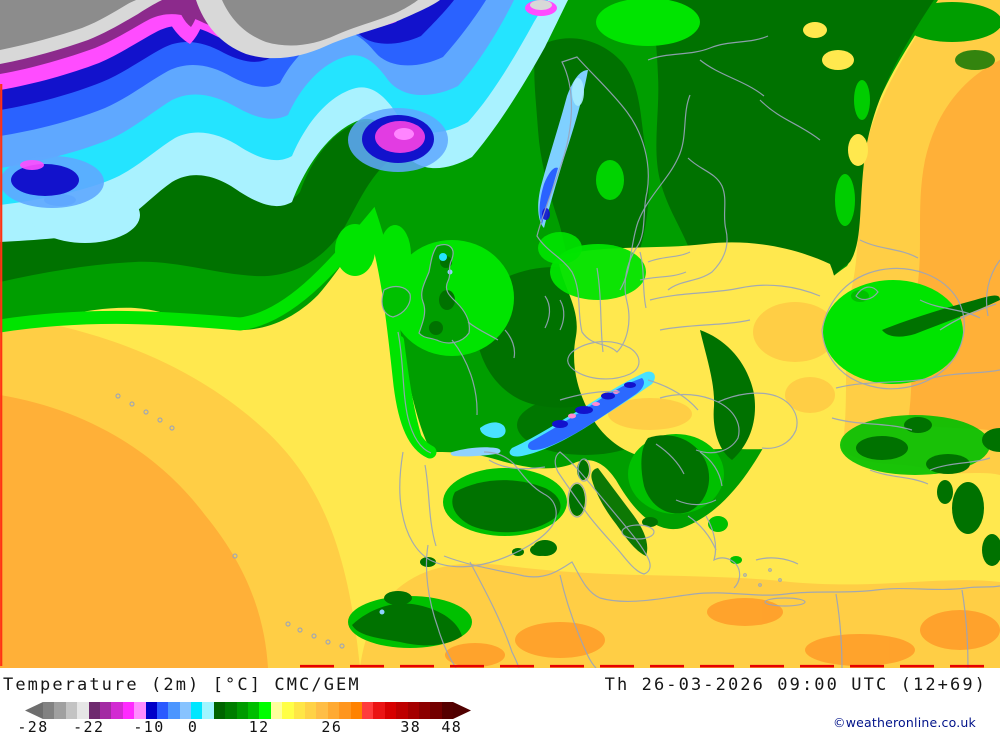 This screenshot has height=733, width=1000. Describe the element at coordinates (728, 395) in the screenshot. I see `map-carpathians` at that location.